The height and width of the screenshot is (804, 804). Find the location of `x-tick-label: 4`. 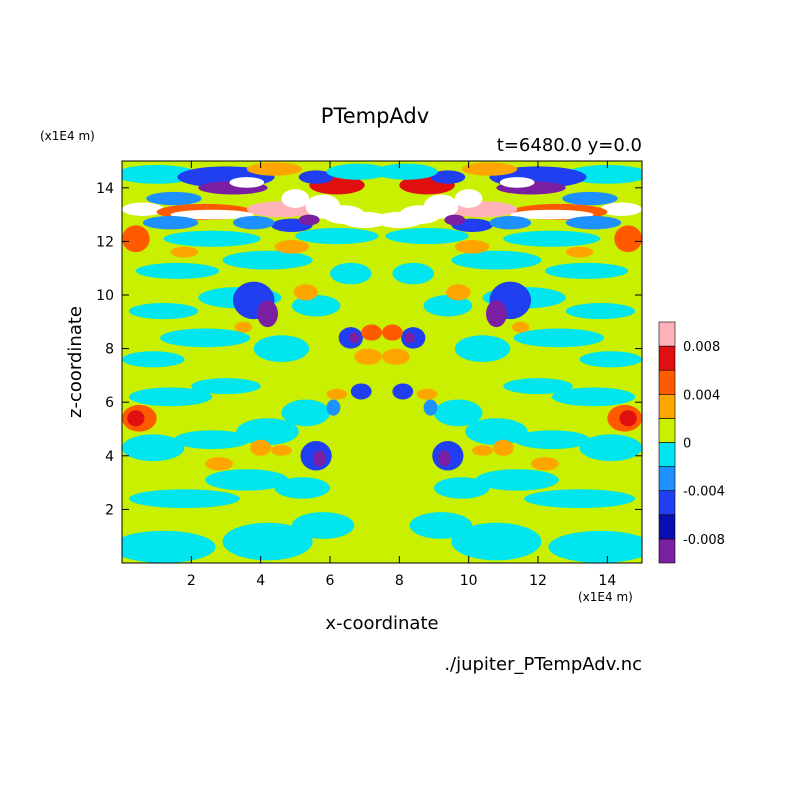

x-tick-label: 4 is located at coordinates (260, 581).